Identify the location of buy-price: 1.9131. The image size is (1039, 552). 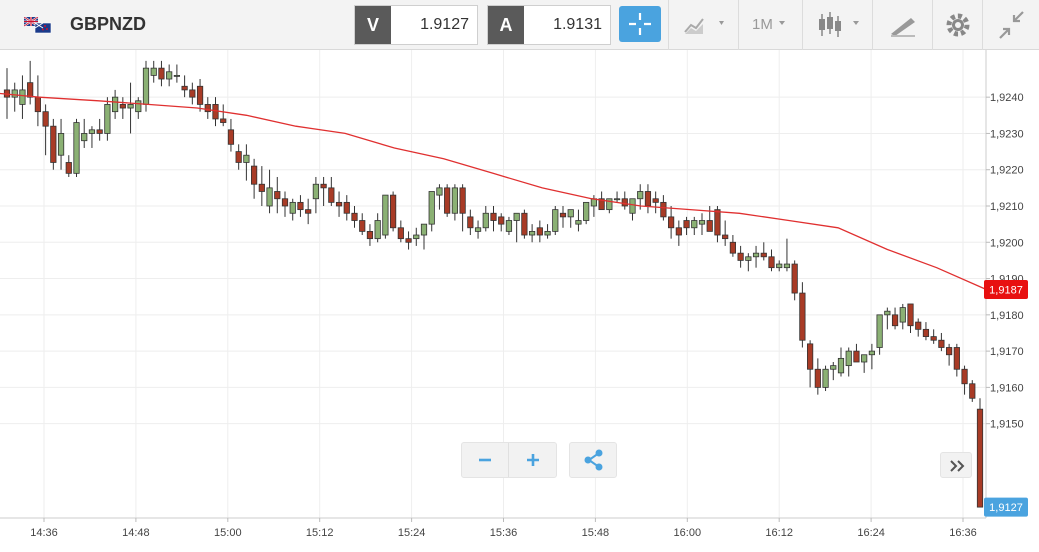
(577, 24).